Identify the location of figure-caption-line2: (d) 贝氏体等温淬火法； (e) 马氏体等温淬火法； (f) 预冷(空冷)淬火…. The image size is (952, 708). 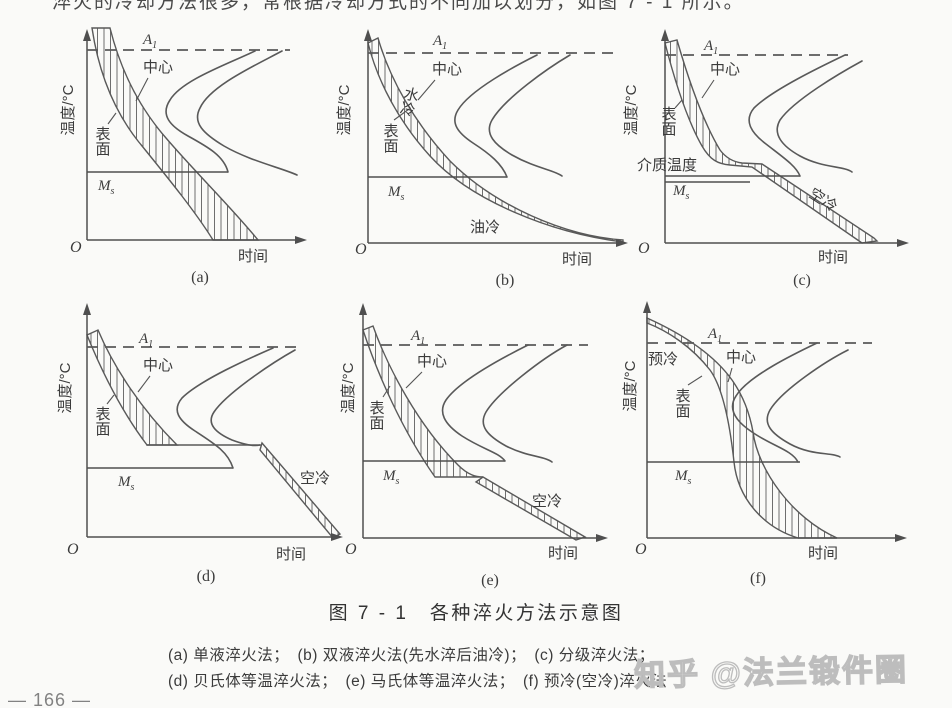
(418, 681).